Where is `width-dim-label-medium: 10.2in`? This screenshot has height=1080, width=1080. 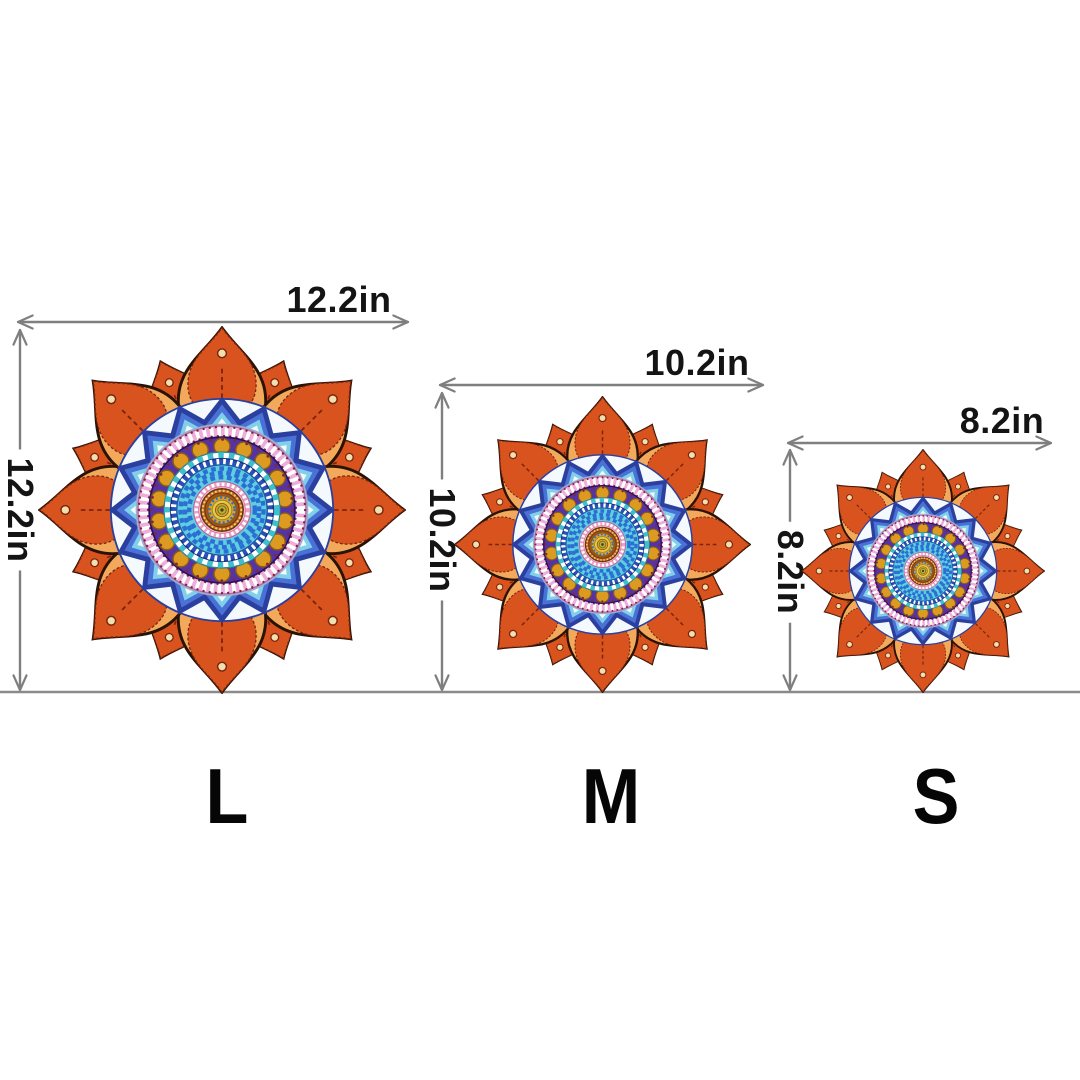
width-dim-label-medium: 10.2in is located at coordinates (697, 362).